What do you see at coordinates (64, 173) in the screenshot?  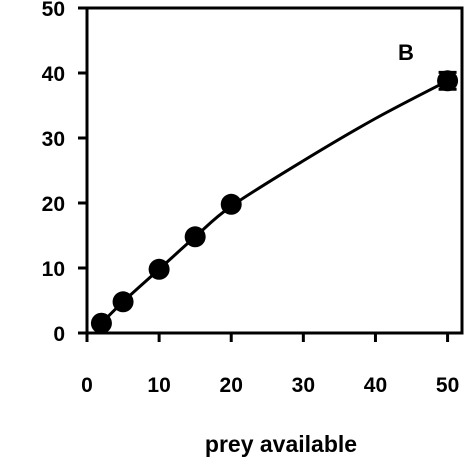 I see `y-axis-ticks: 0 10 20 30 40 50` at bounding box center [64, 173].